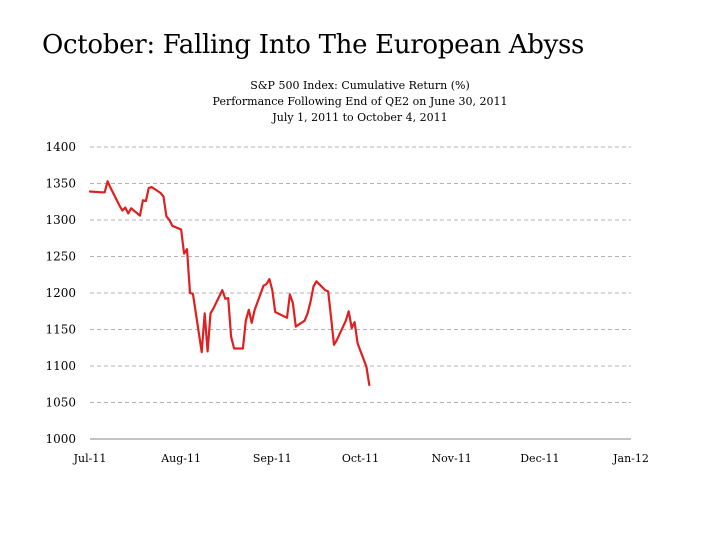  What do you see at coordinates (60, 147) in the screenshot?
I see `y-tick-label: 1400` at bounding box center [60, 147].